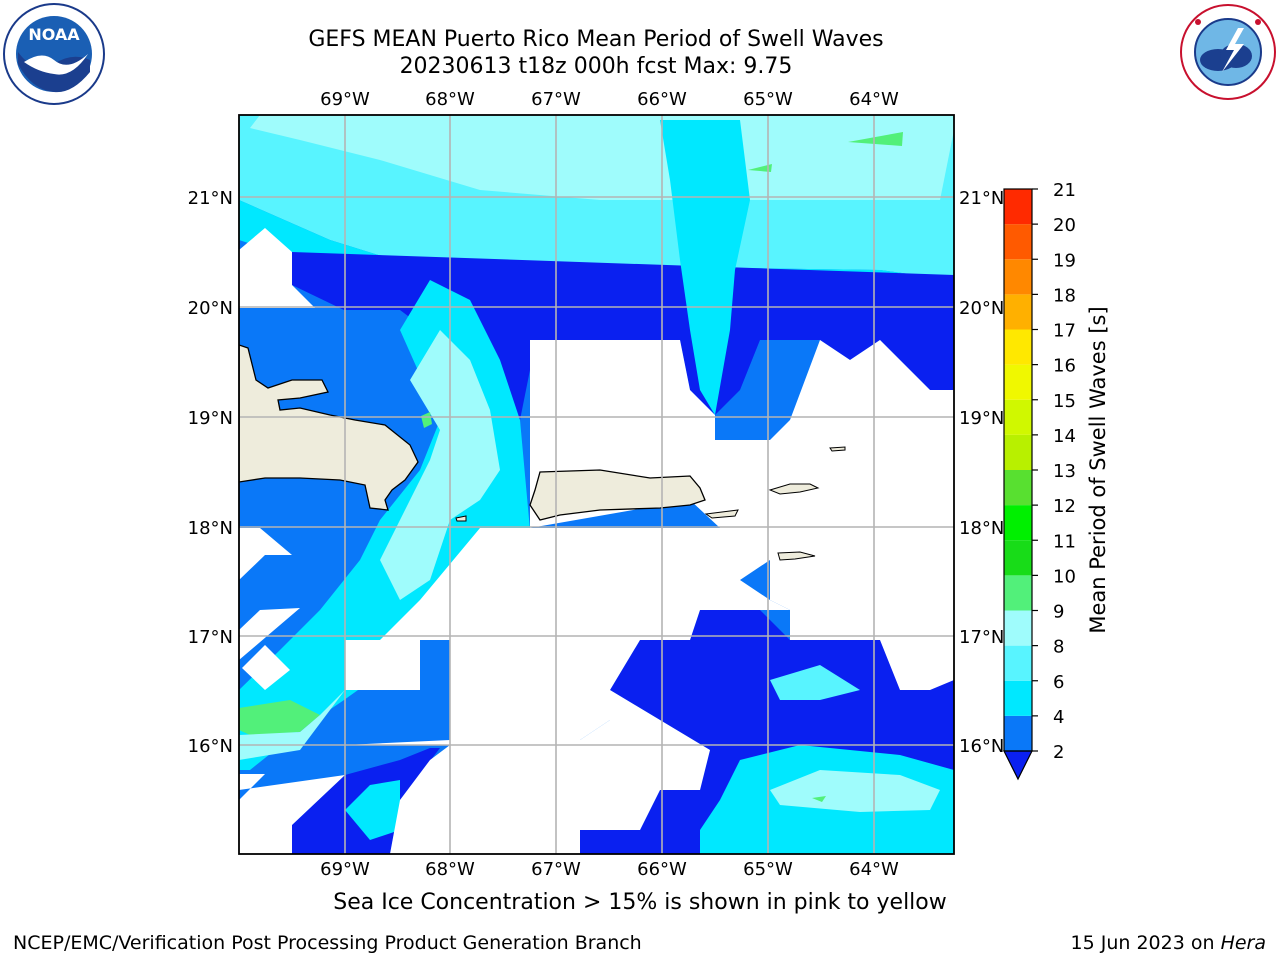 The height and width of the screenshot is (960, 1280). Describe the element at coordinates (1058, 752) in the screenshot. I see `colorbar-tick-label: 2` at that location.